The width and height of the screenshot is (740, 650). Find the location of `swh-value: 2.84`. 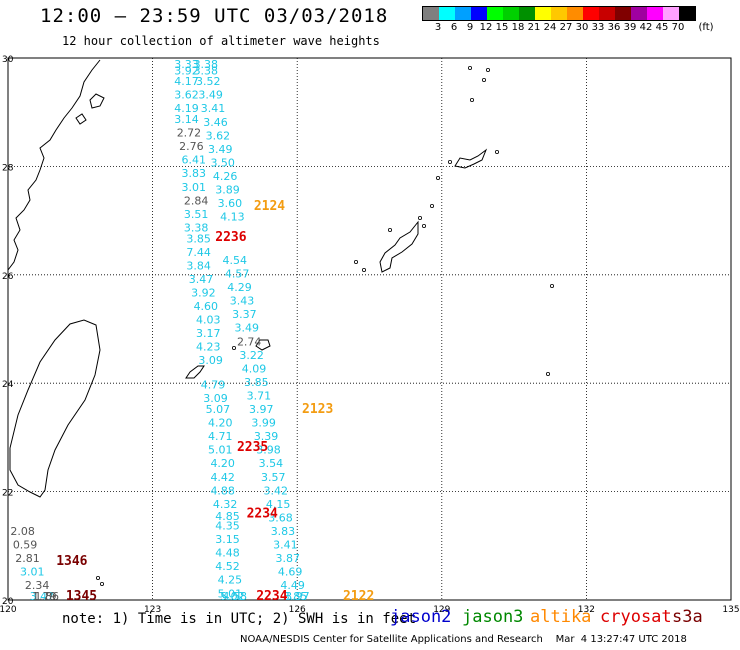

swh-value: 2.84 is located at coordinates (196, 200).